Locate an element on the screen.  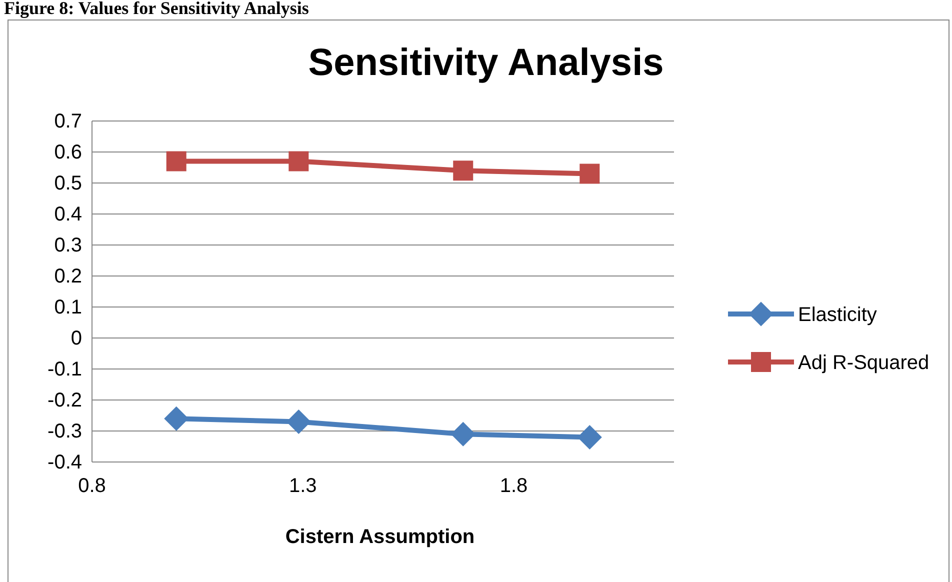
x-tick-label: 1.8 is located at coordinates (514, 486).